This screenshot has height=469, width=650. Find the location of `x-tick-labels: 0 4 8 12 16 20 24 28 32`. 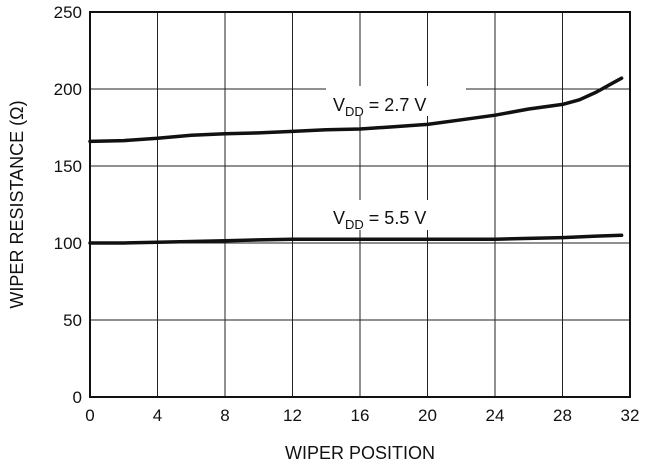

x-tick-labels: 0 4 8 12 16 20 24 28 32 is located at coordinates (362, 415).